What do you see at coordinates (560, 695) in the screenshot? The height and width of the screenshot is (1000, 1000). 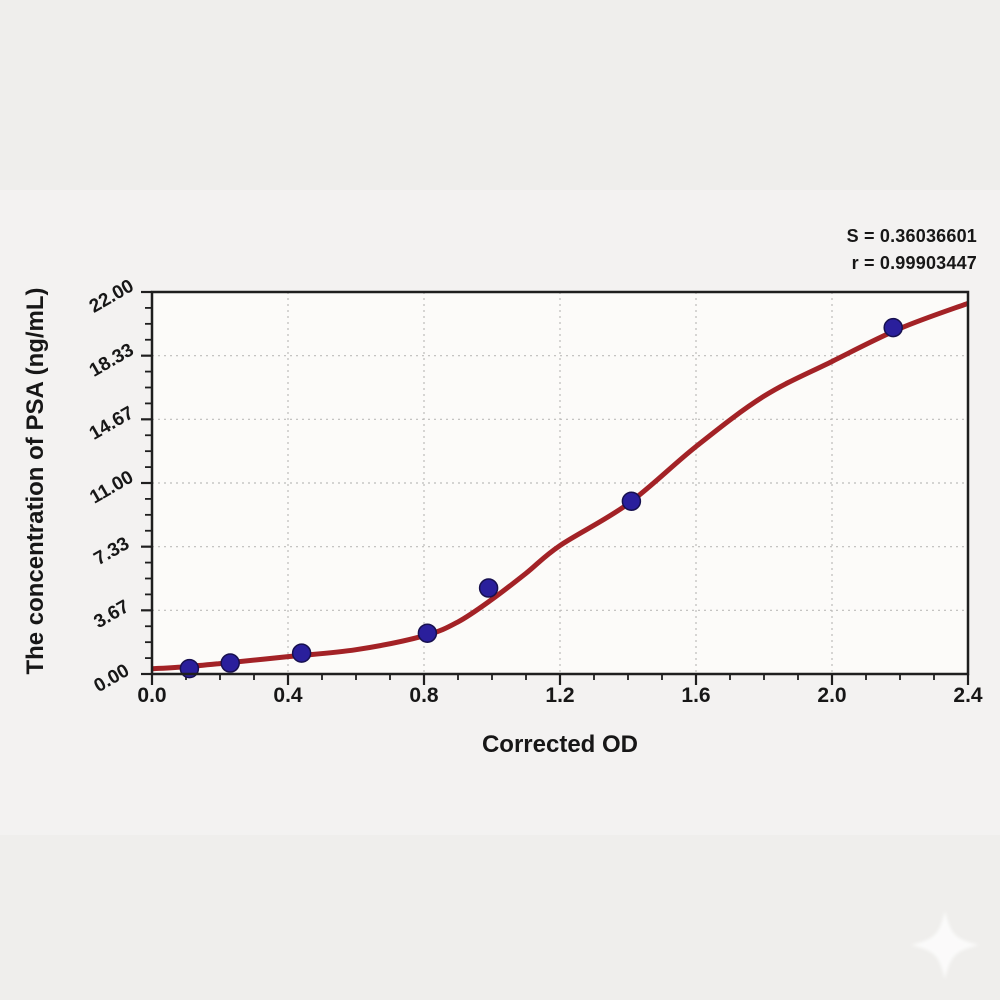 I see `x-tick-label: 1.2` at bounding box center [560, 695].